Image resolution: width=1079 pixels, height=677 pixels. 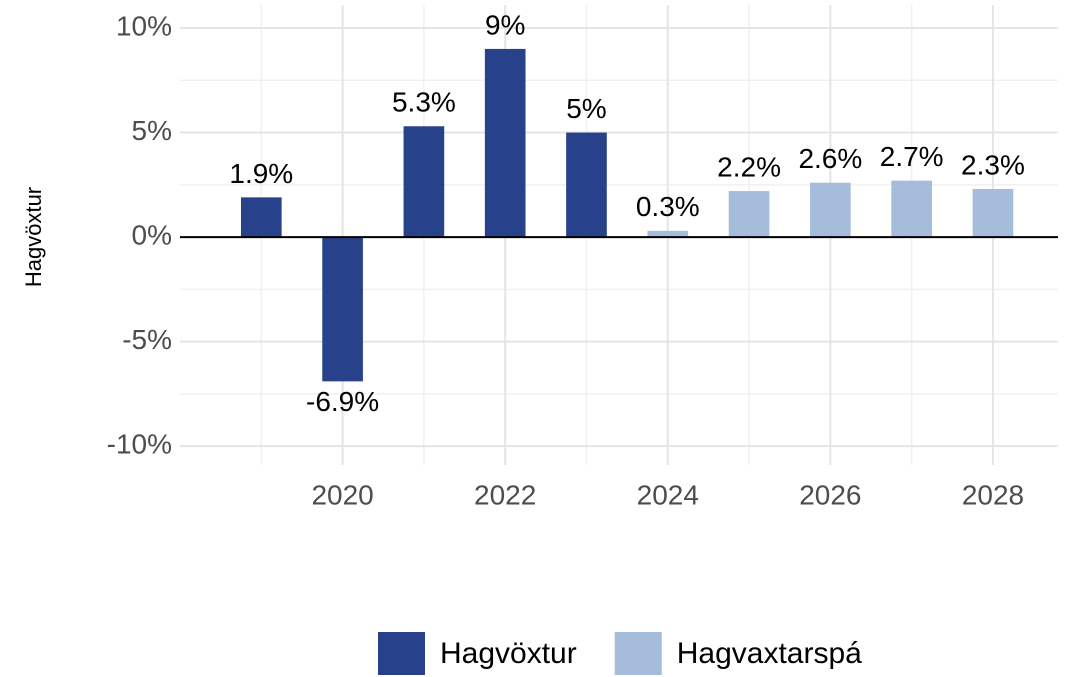 I want to click on data-label: 2.3%, so click(x=993, y=164).